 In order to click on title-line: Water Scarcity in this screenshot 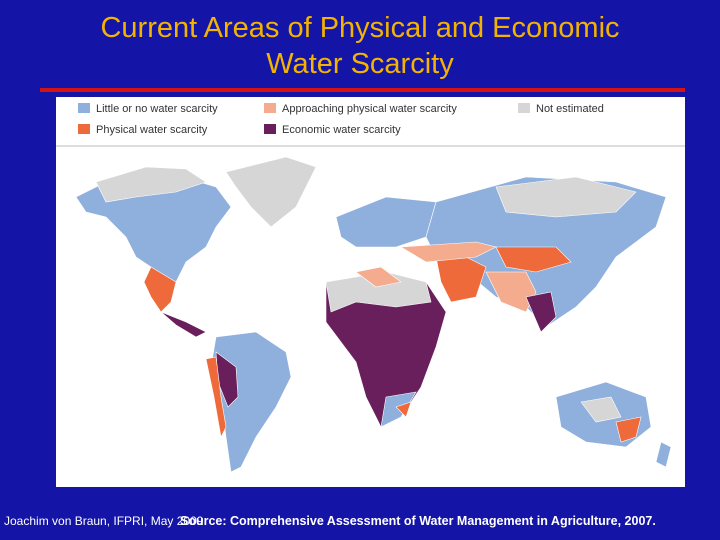, I will do `click(360, 64)`.